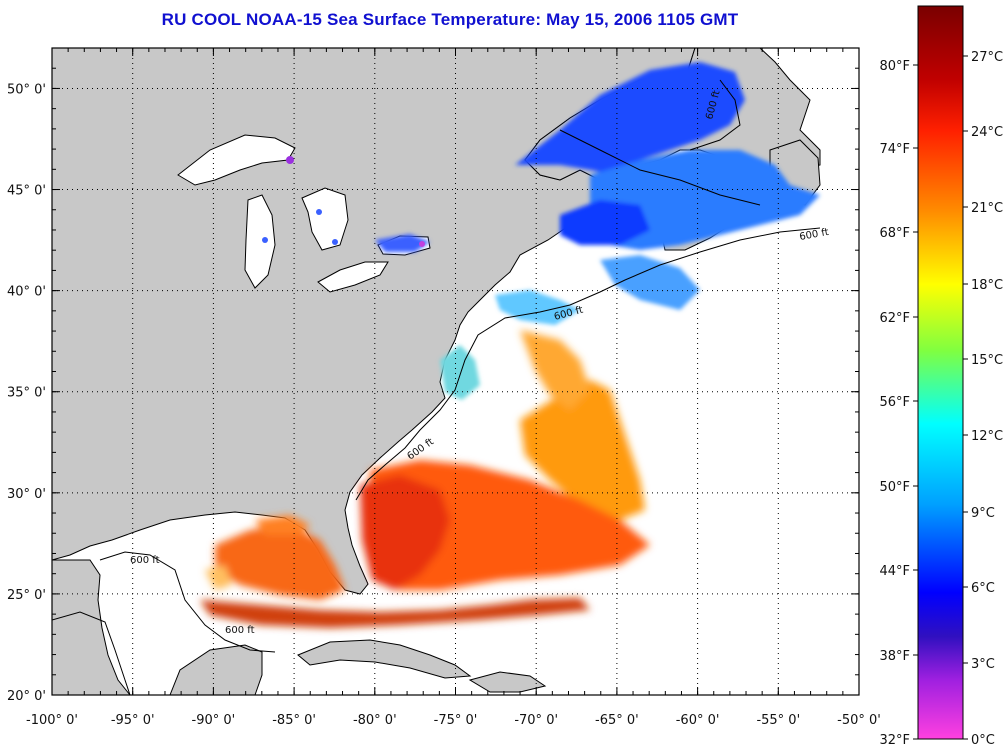  What do you see at coordinates (987, 285) in the screenshot?
I see `cb-c-label: 18°C` at bounding box center [987, 285].